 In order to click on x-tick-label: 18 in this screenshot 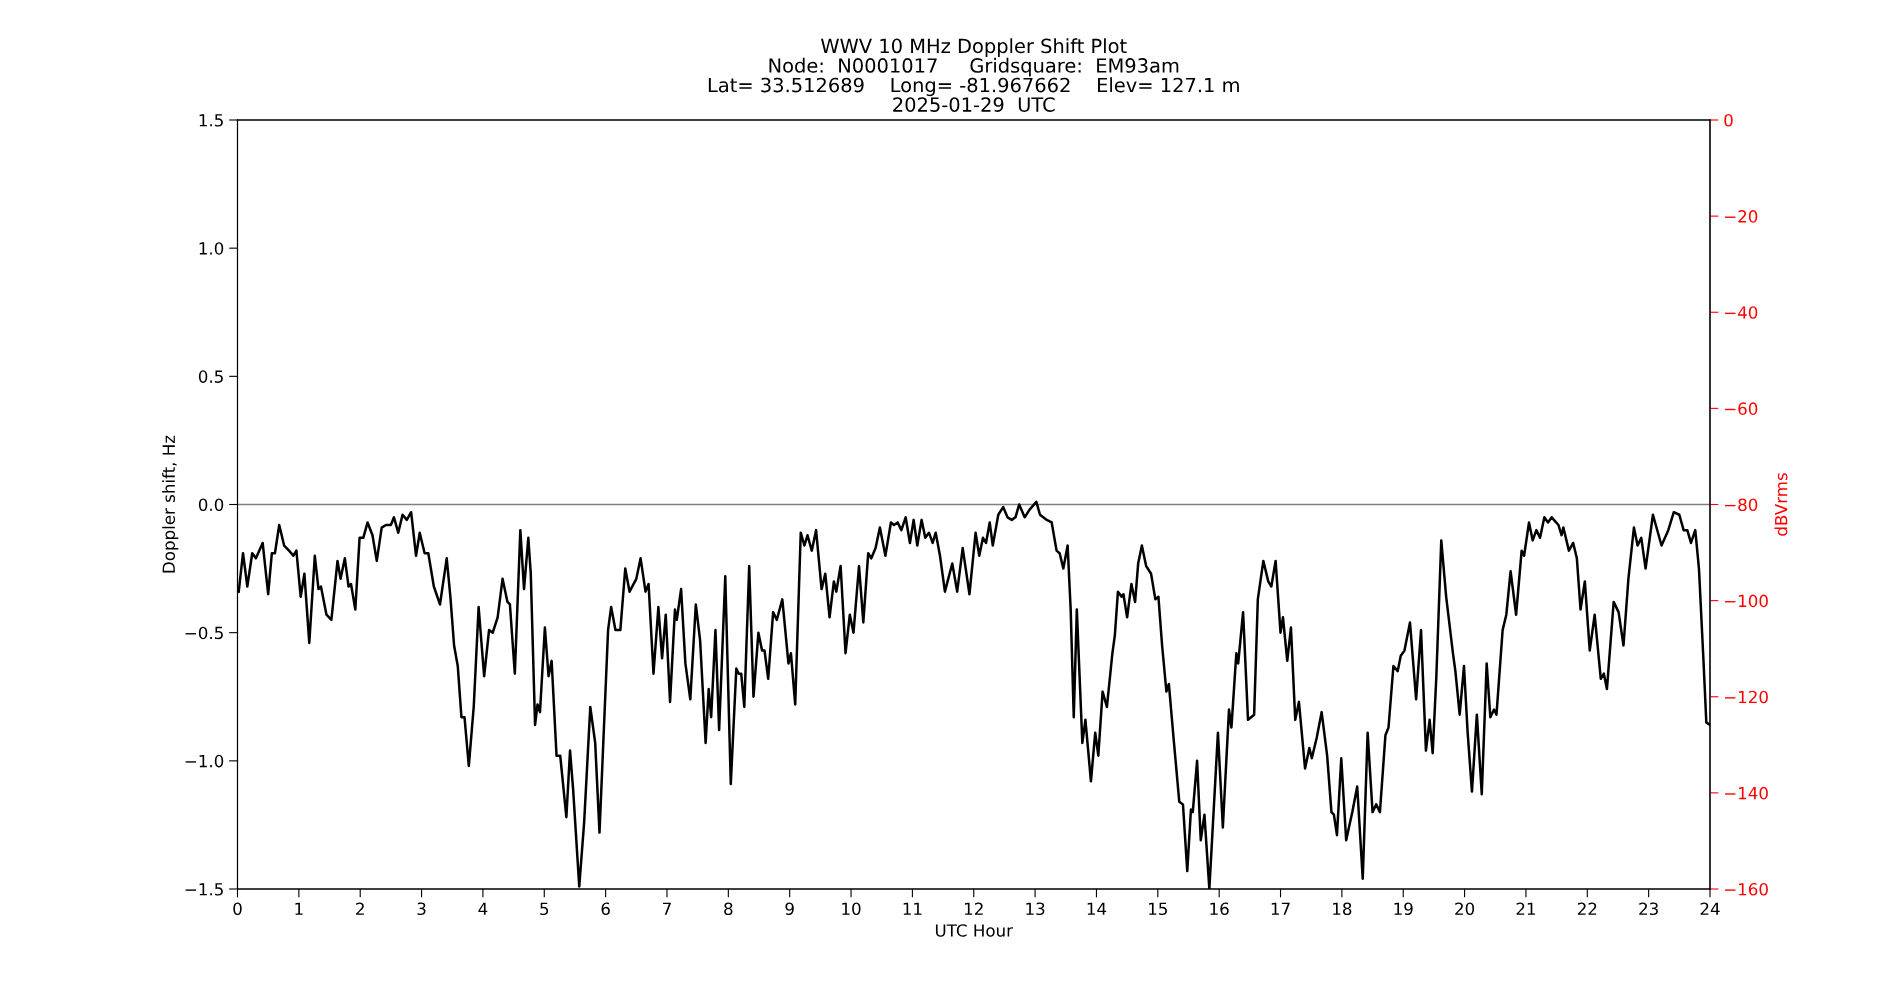, I will do `click(1342, 909)`.